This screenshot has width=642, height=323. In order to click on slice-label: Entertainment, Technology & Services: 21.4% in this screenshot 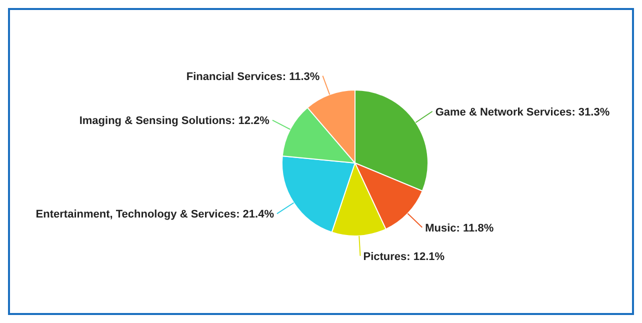, I will do `click(155, 214)`.